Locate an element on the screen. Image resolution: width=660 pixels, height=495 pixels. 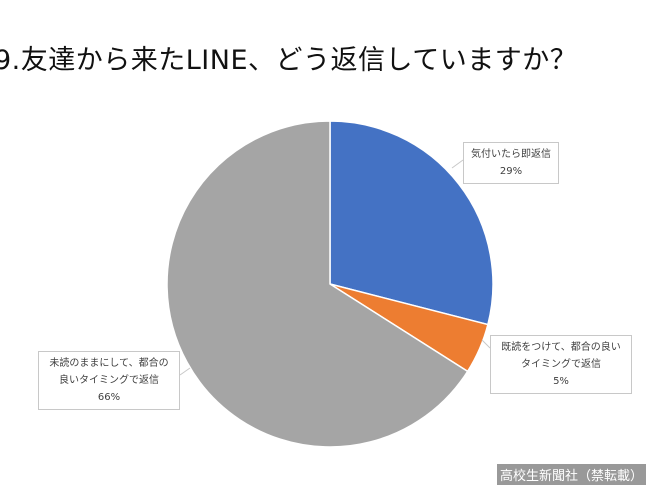
data-label-slice-1: 既読をつけて、都合の良い タイミングで返信 5% is located at coordinates (561, 364).